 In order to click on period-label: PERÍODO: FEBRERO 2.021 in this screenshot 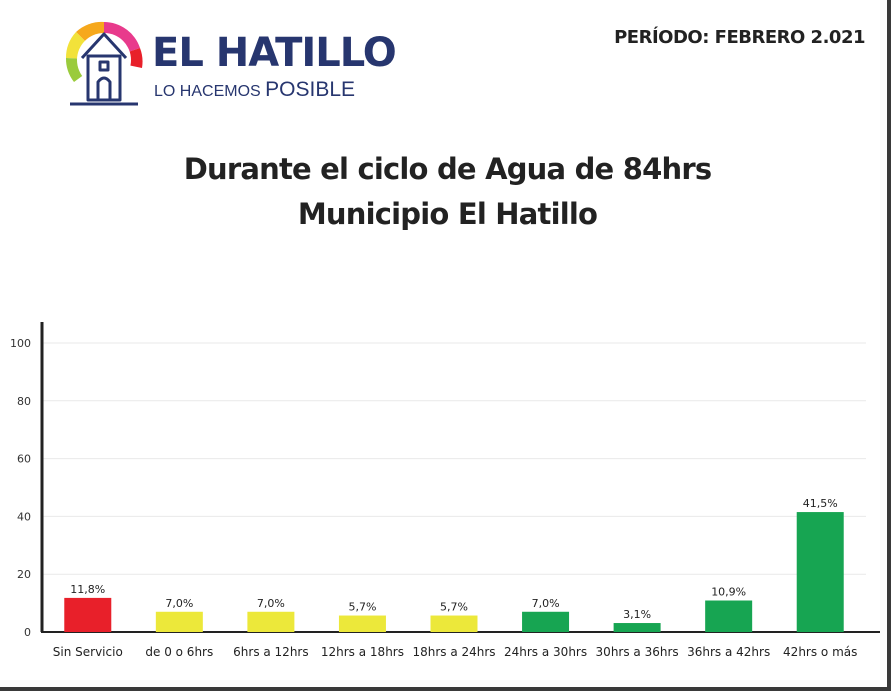, I will do `click(739, 37)`.